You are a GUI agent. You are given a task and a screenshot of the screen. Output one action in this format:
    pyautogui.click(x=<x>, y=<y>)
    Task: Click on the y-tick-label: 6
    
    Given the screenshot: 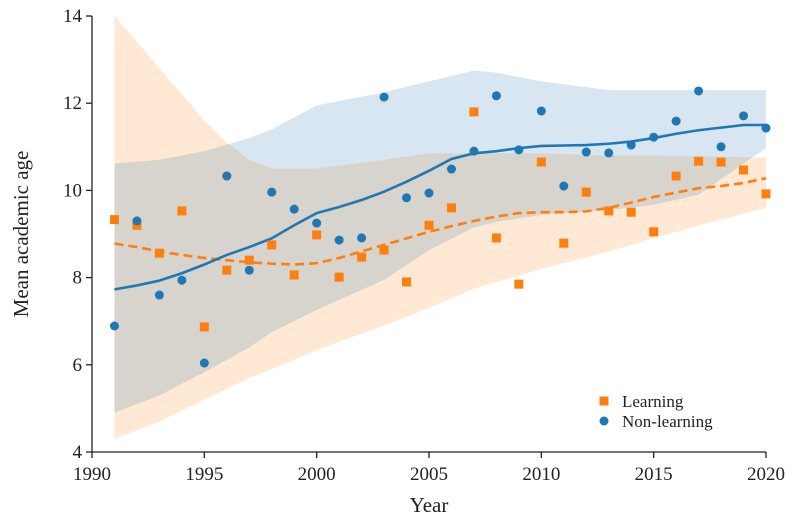 What is the action you would take?
    pyautogui.click(x=78, y=365)
    